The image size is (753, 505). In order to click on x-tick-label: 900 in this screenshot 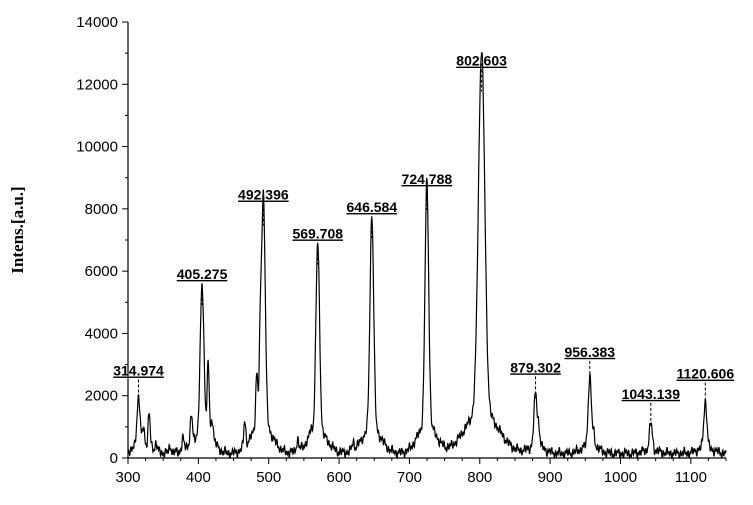, I will do `click(550, 477)`.